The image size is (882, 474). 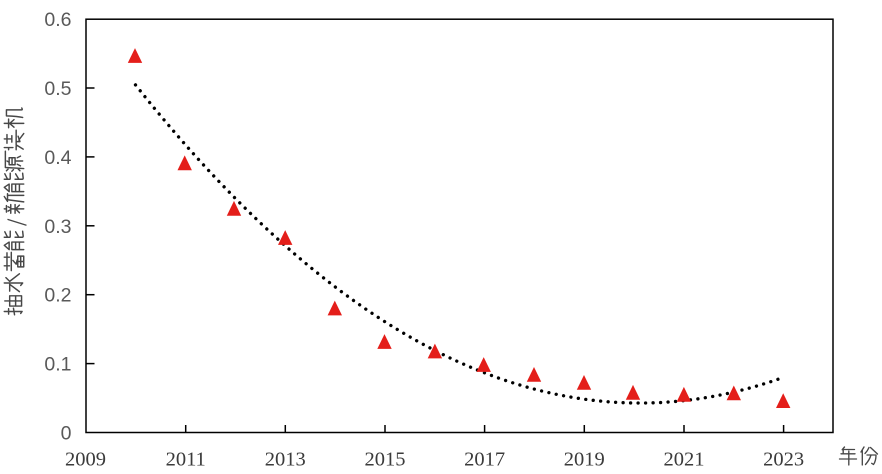 What do you see at coordinates (57, 158) in the screenshot?
I see `svg-text: 0.4` at bounding box center [57, 158].